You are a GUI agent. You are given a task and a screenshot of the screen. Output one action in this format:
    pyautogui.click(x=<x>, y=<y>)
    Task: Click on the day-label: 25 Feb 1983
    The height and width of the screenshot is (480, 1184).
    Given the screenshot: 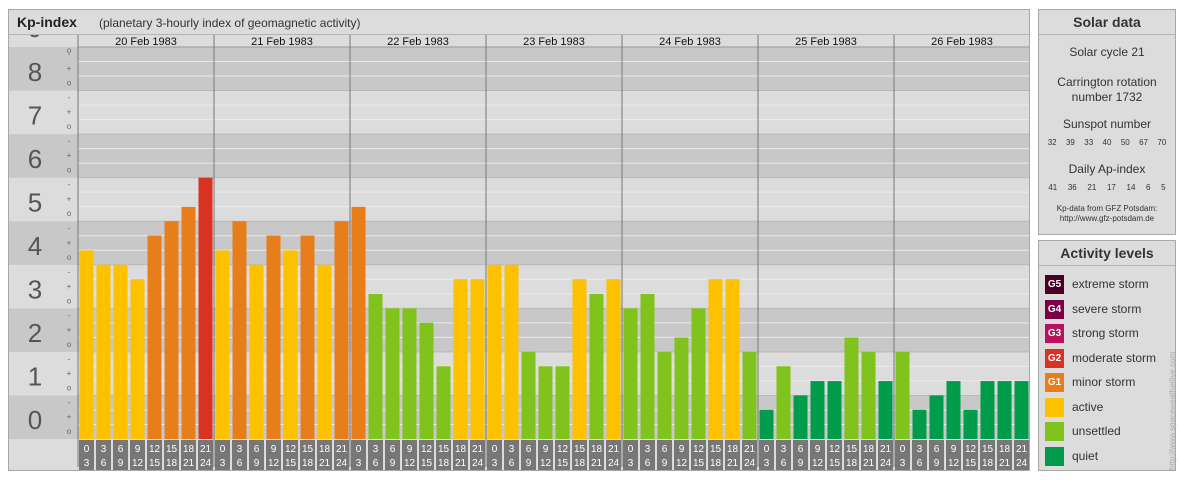 What is the action you would take?
    pyautogui.click(x=826, y=42)
    